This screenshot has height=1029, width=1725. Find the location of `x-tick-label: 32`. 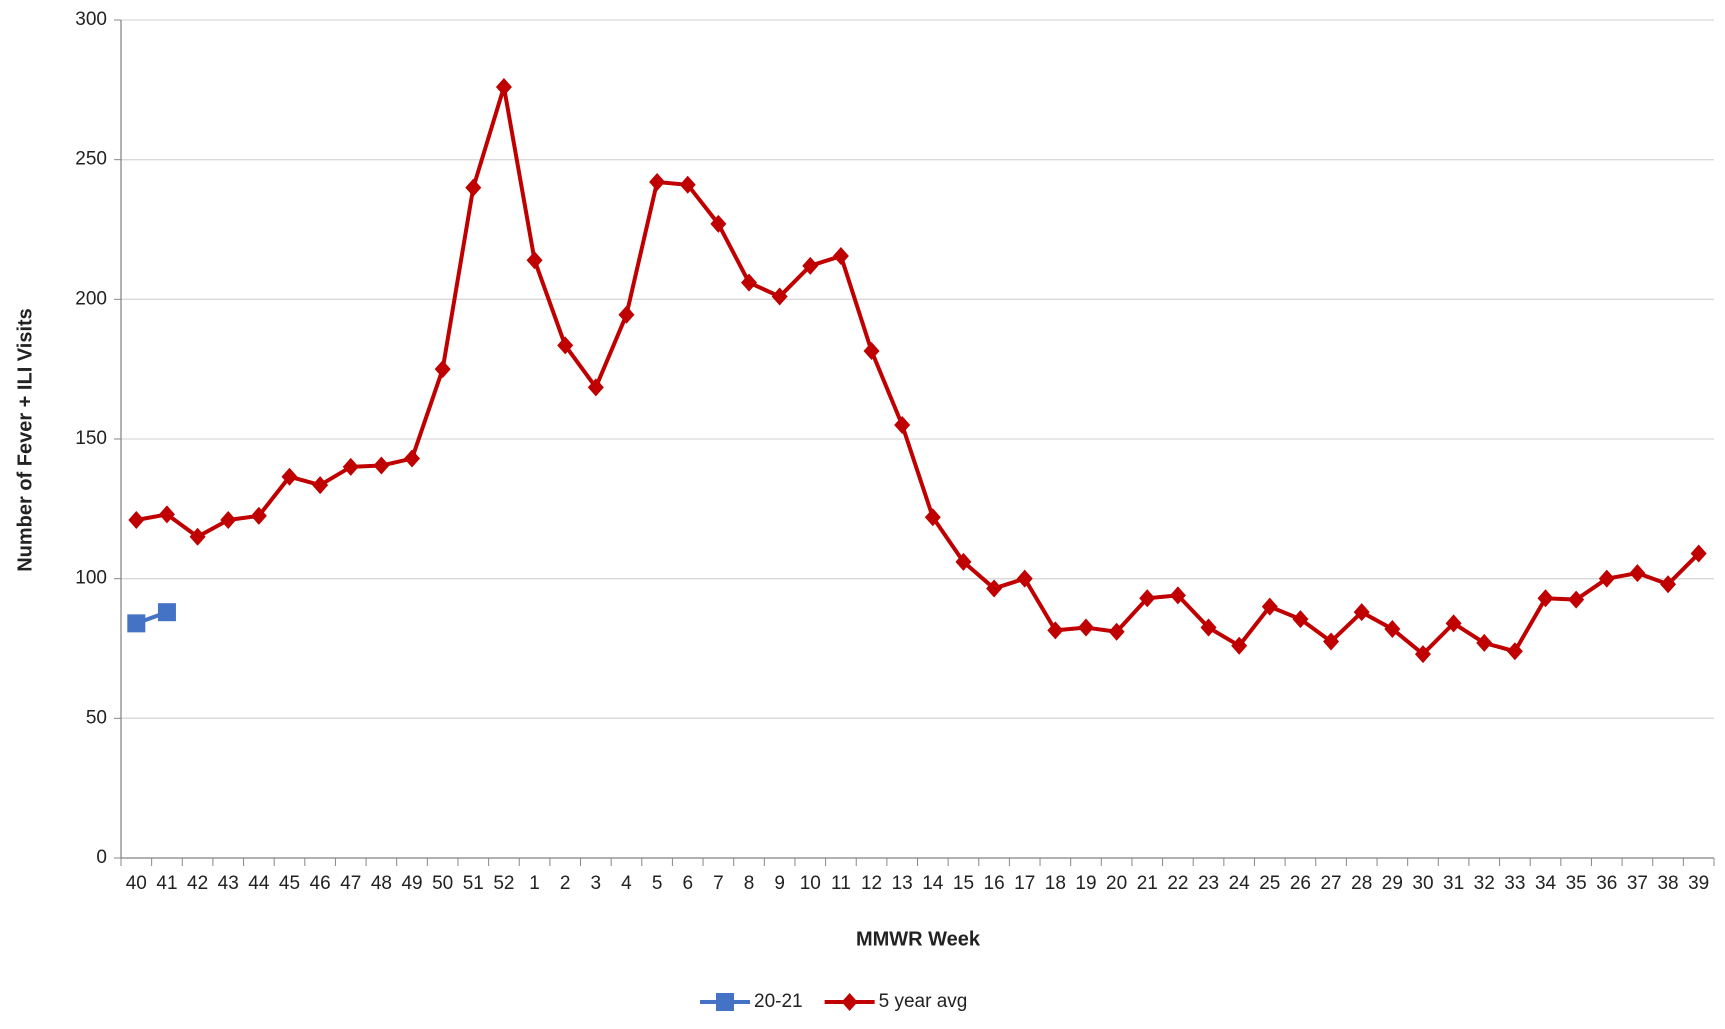

x-tick-label: 32 is located at coordinates (1484, 883).